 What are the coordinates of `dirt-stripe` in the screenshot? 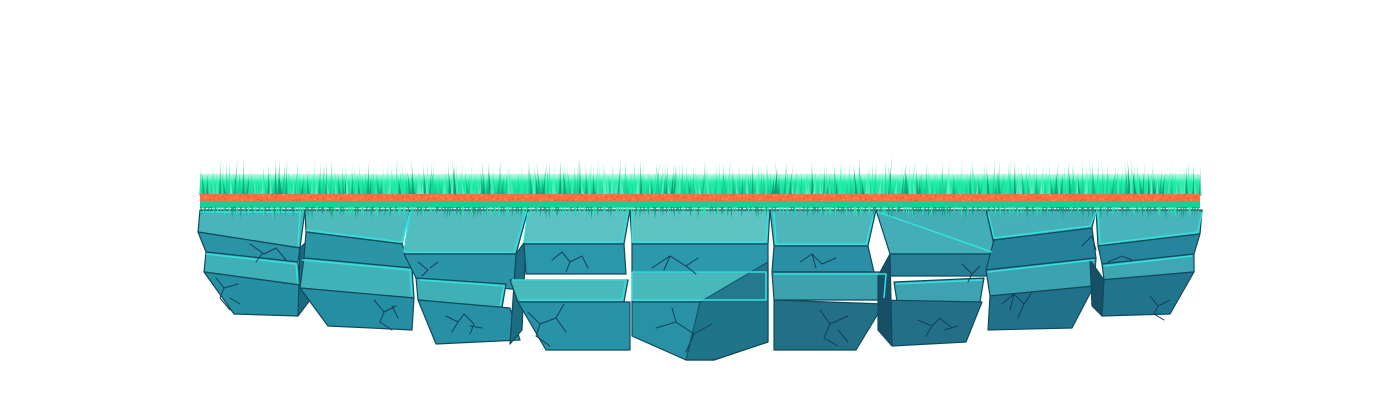 It's located at (700, 197).